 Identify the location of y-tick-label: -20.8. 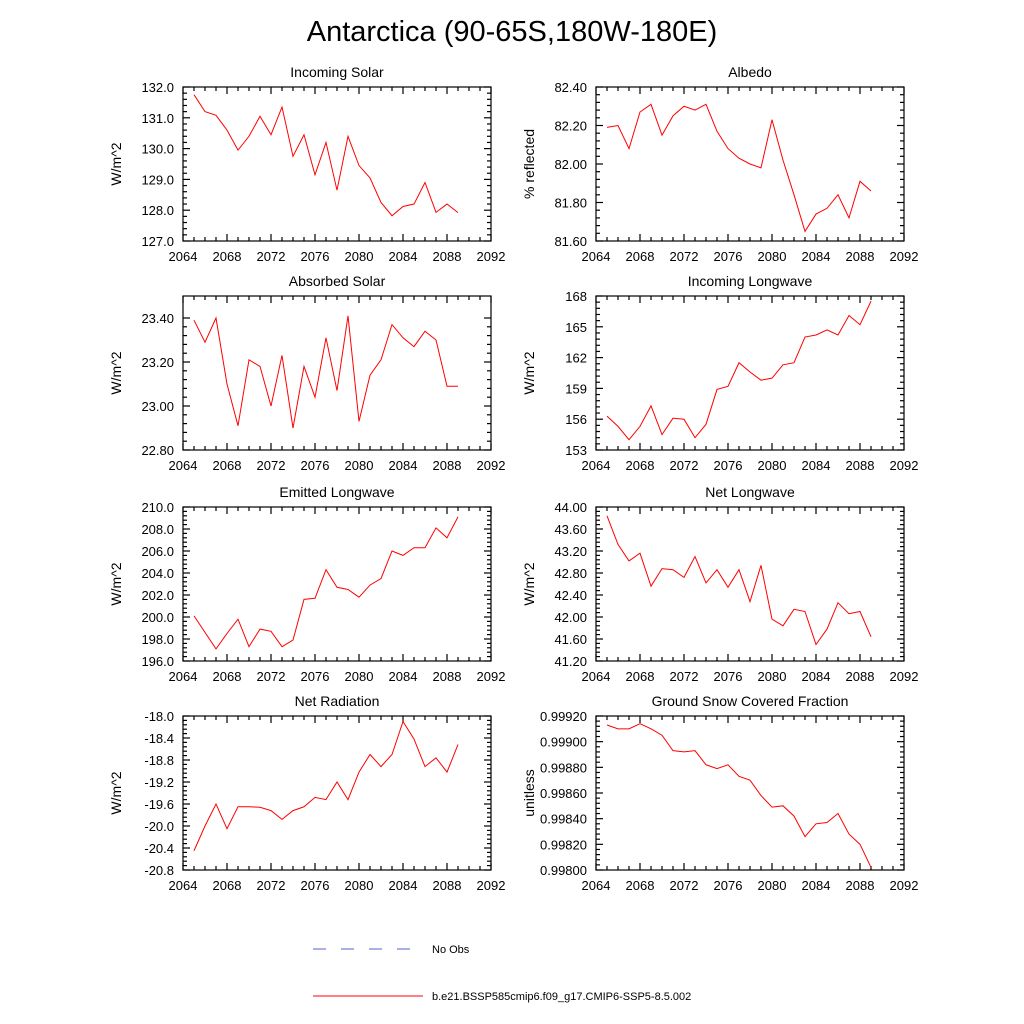
(159, 870).